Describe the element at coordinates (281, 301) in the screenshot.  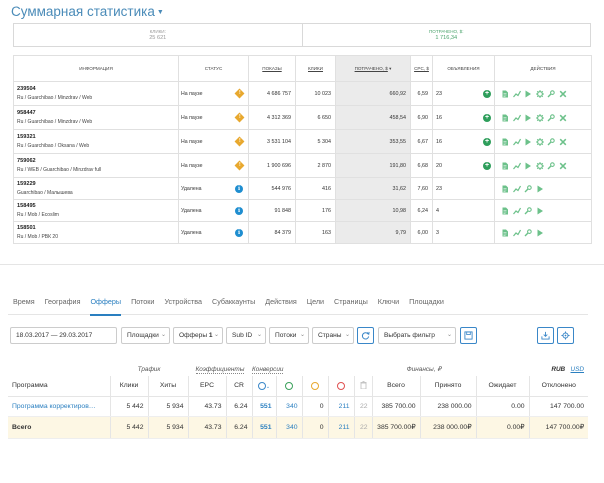
I see `tab-6: Действия` at that location.